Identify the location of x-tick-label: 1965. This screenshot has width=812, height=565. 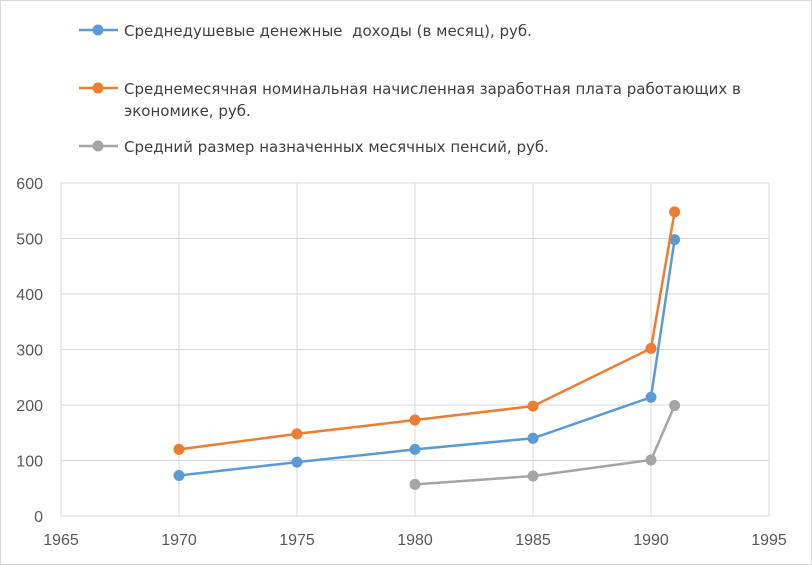
(61, 540).